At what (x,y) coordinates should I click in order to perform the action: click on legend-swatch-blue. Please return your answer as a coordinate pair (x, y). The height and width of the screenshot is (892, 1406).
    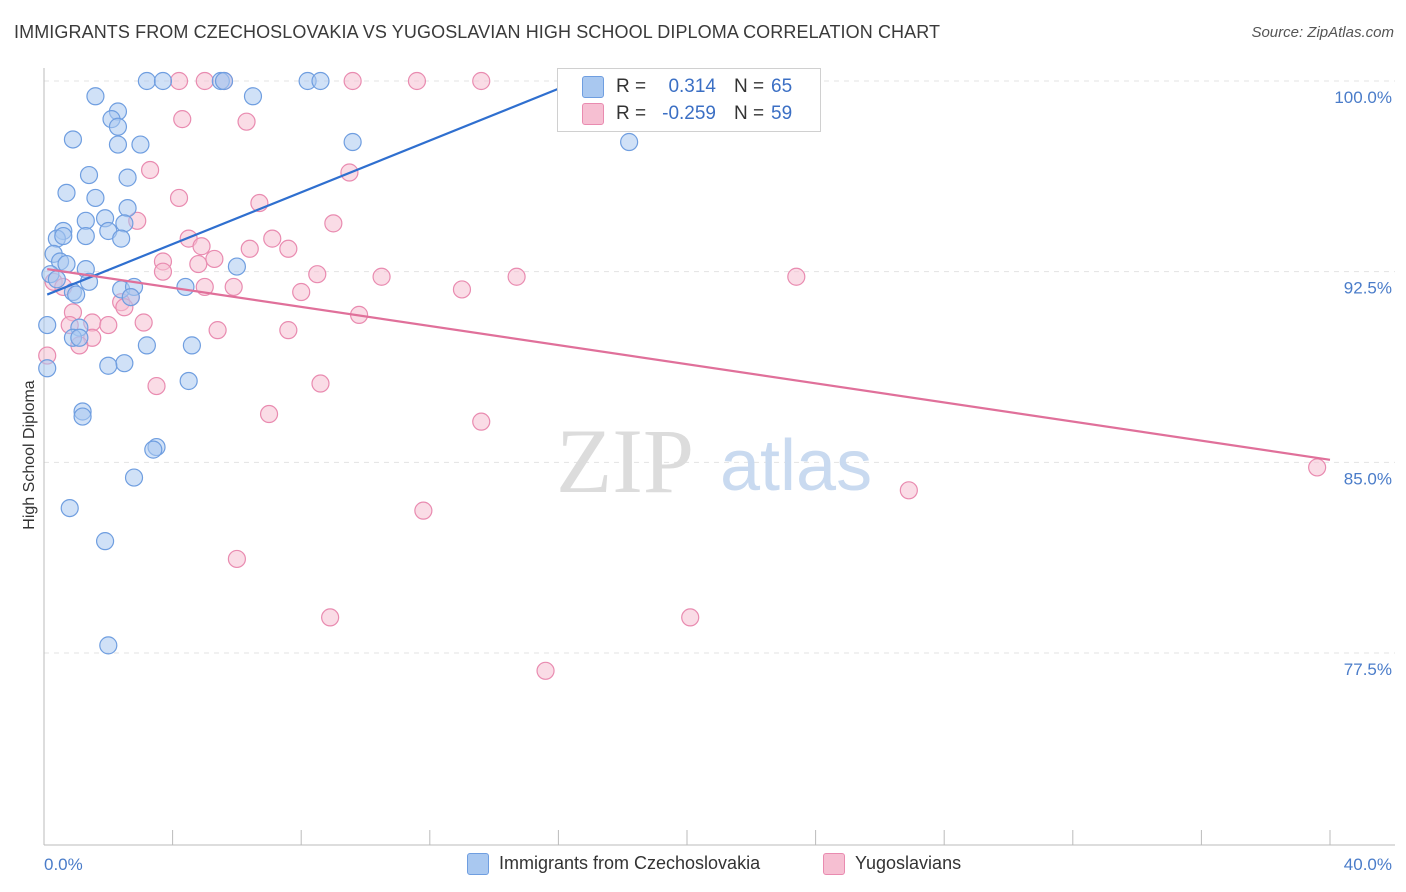
    Looking at the image, I should click on (593, 87).